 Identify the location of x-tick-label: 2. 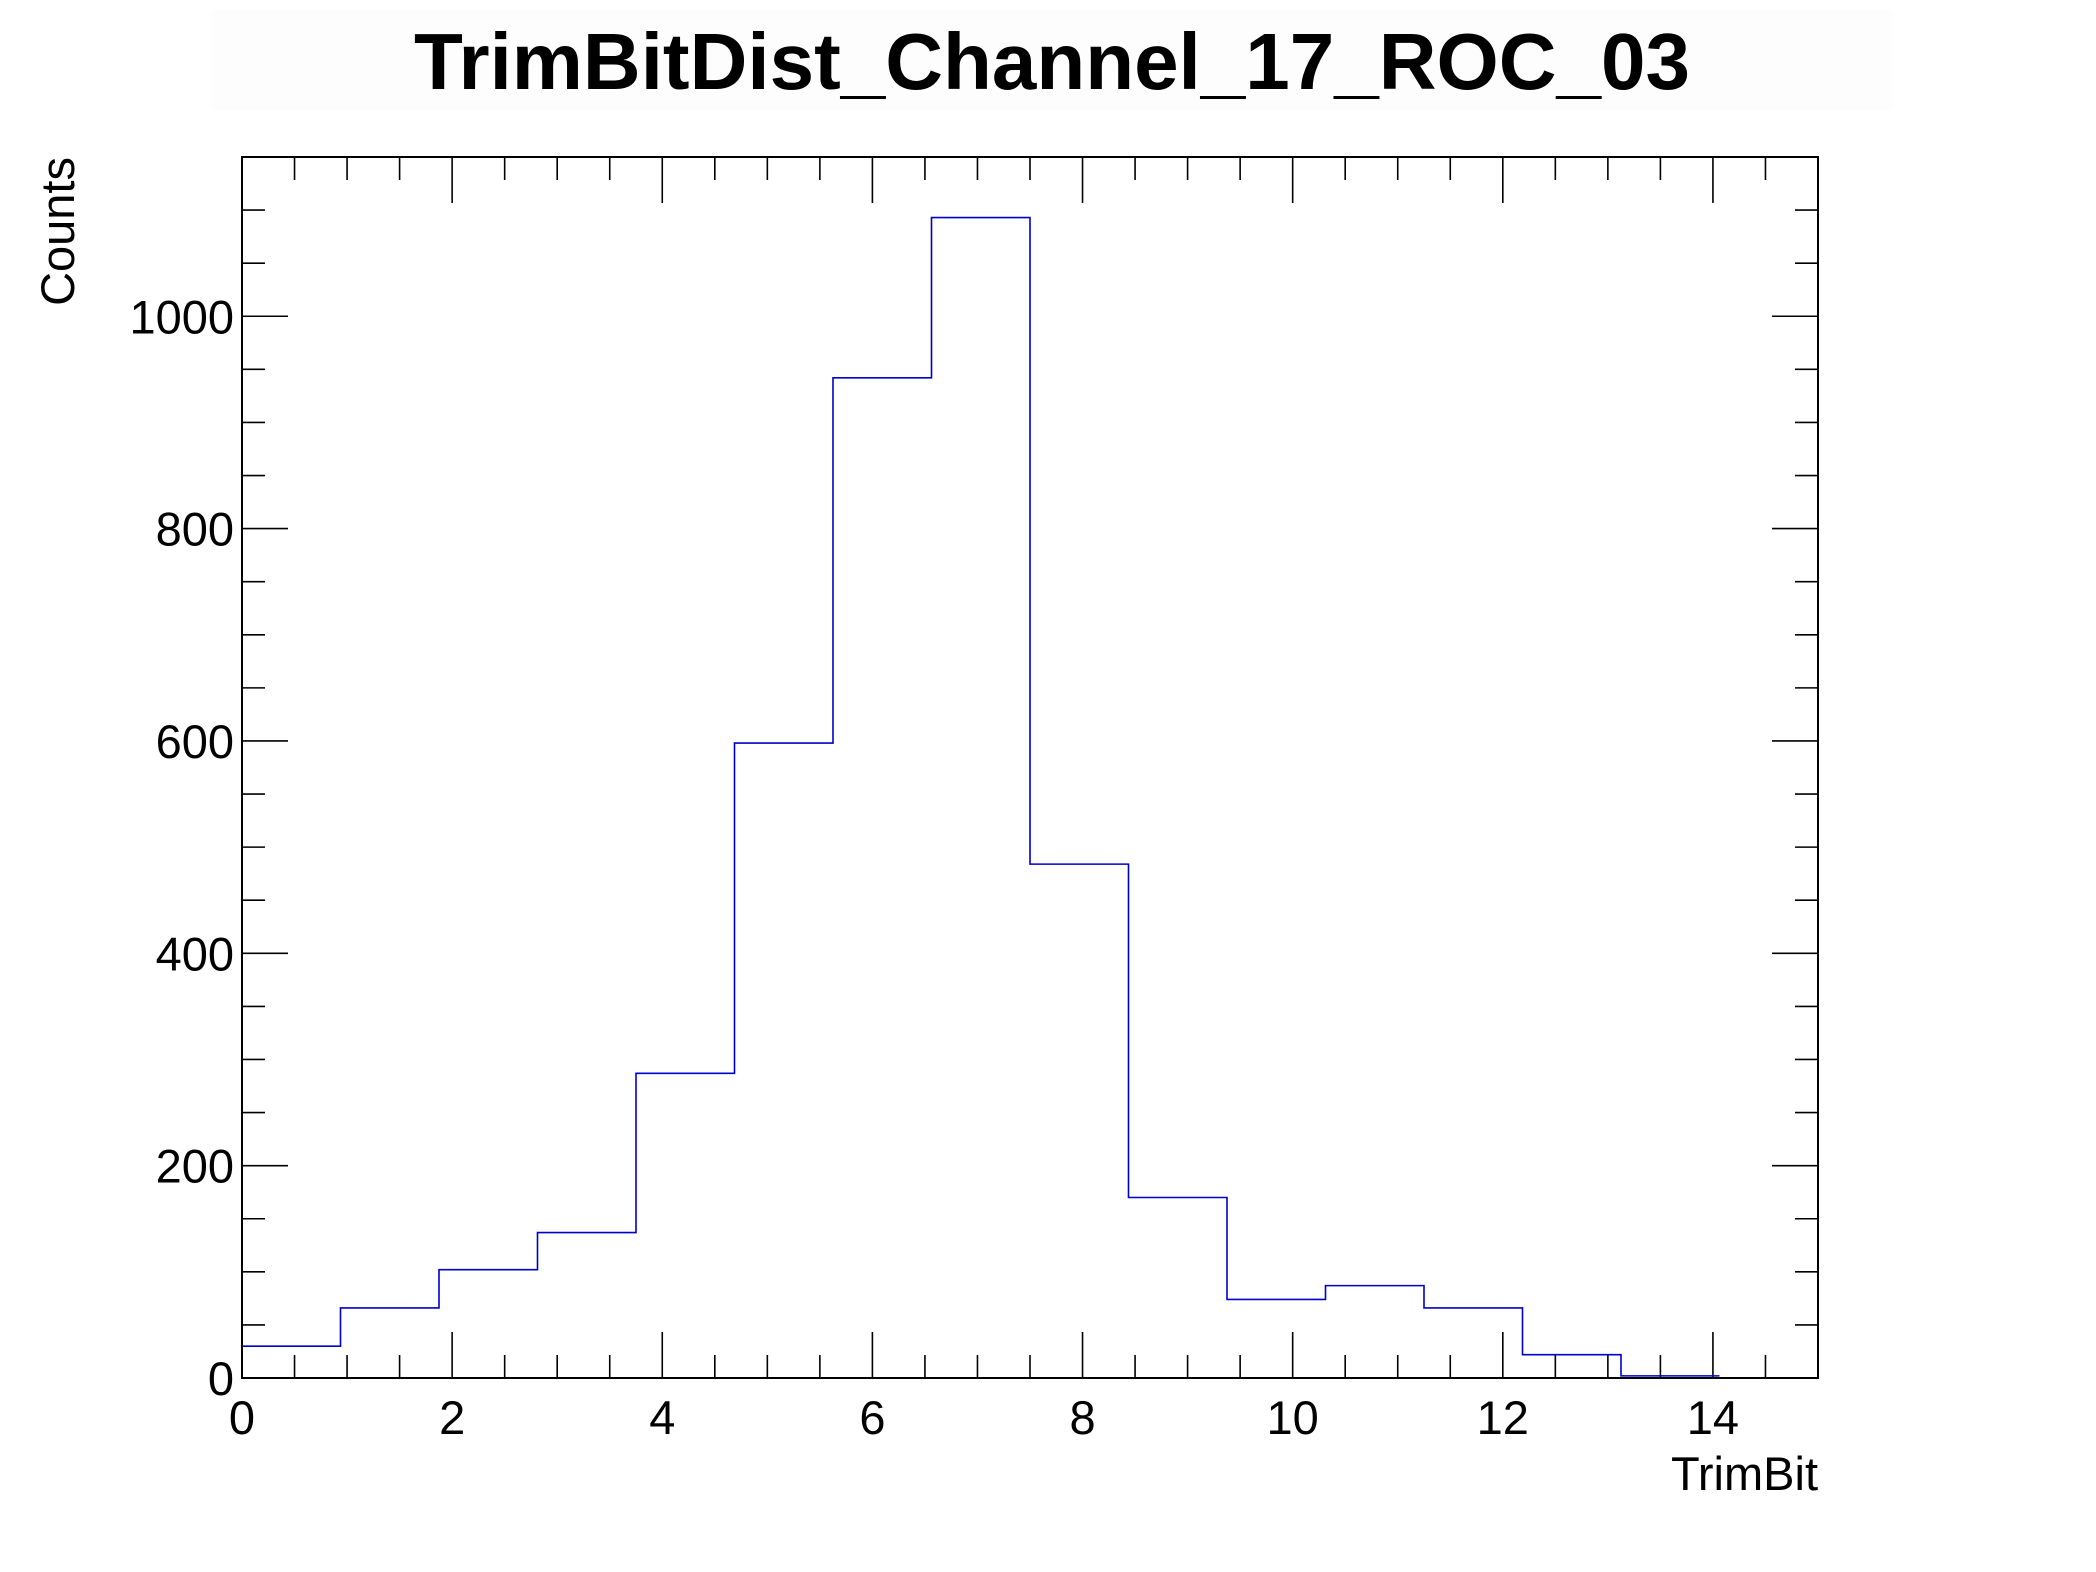
(452, 1417).